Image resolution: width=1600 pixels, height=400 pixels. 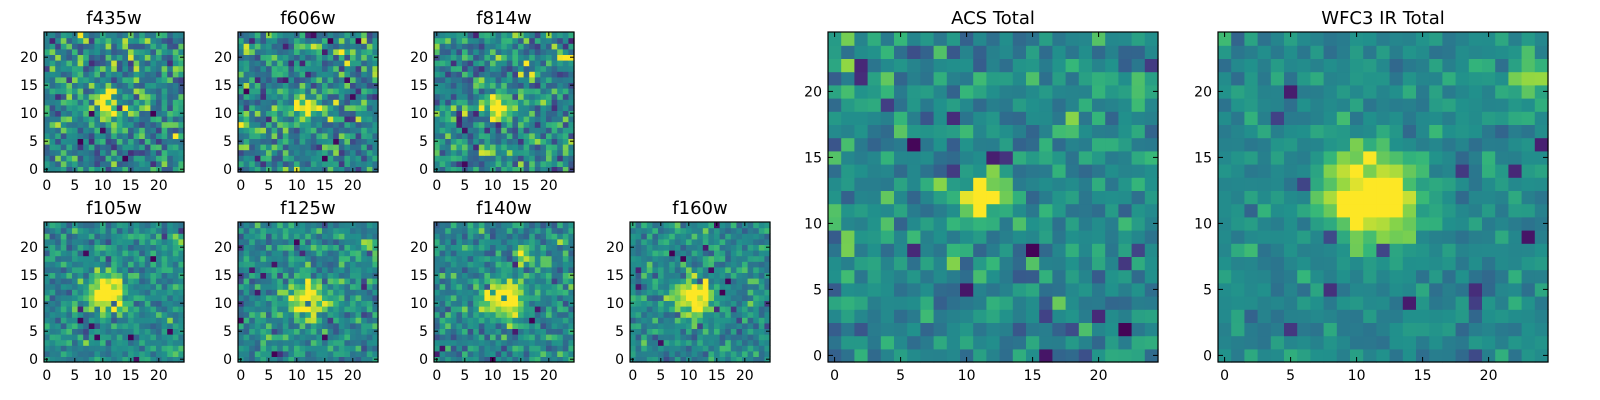 What do you see at coordinates (993, 18) in the screenshot?
I see `panel-title: ACS Total` at bounding box center [993, 18].